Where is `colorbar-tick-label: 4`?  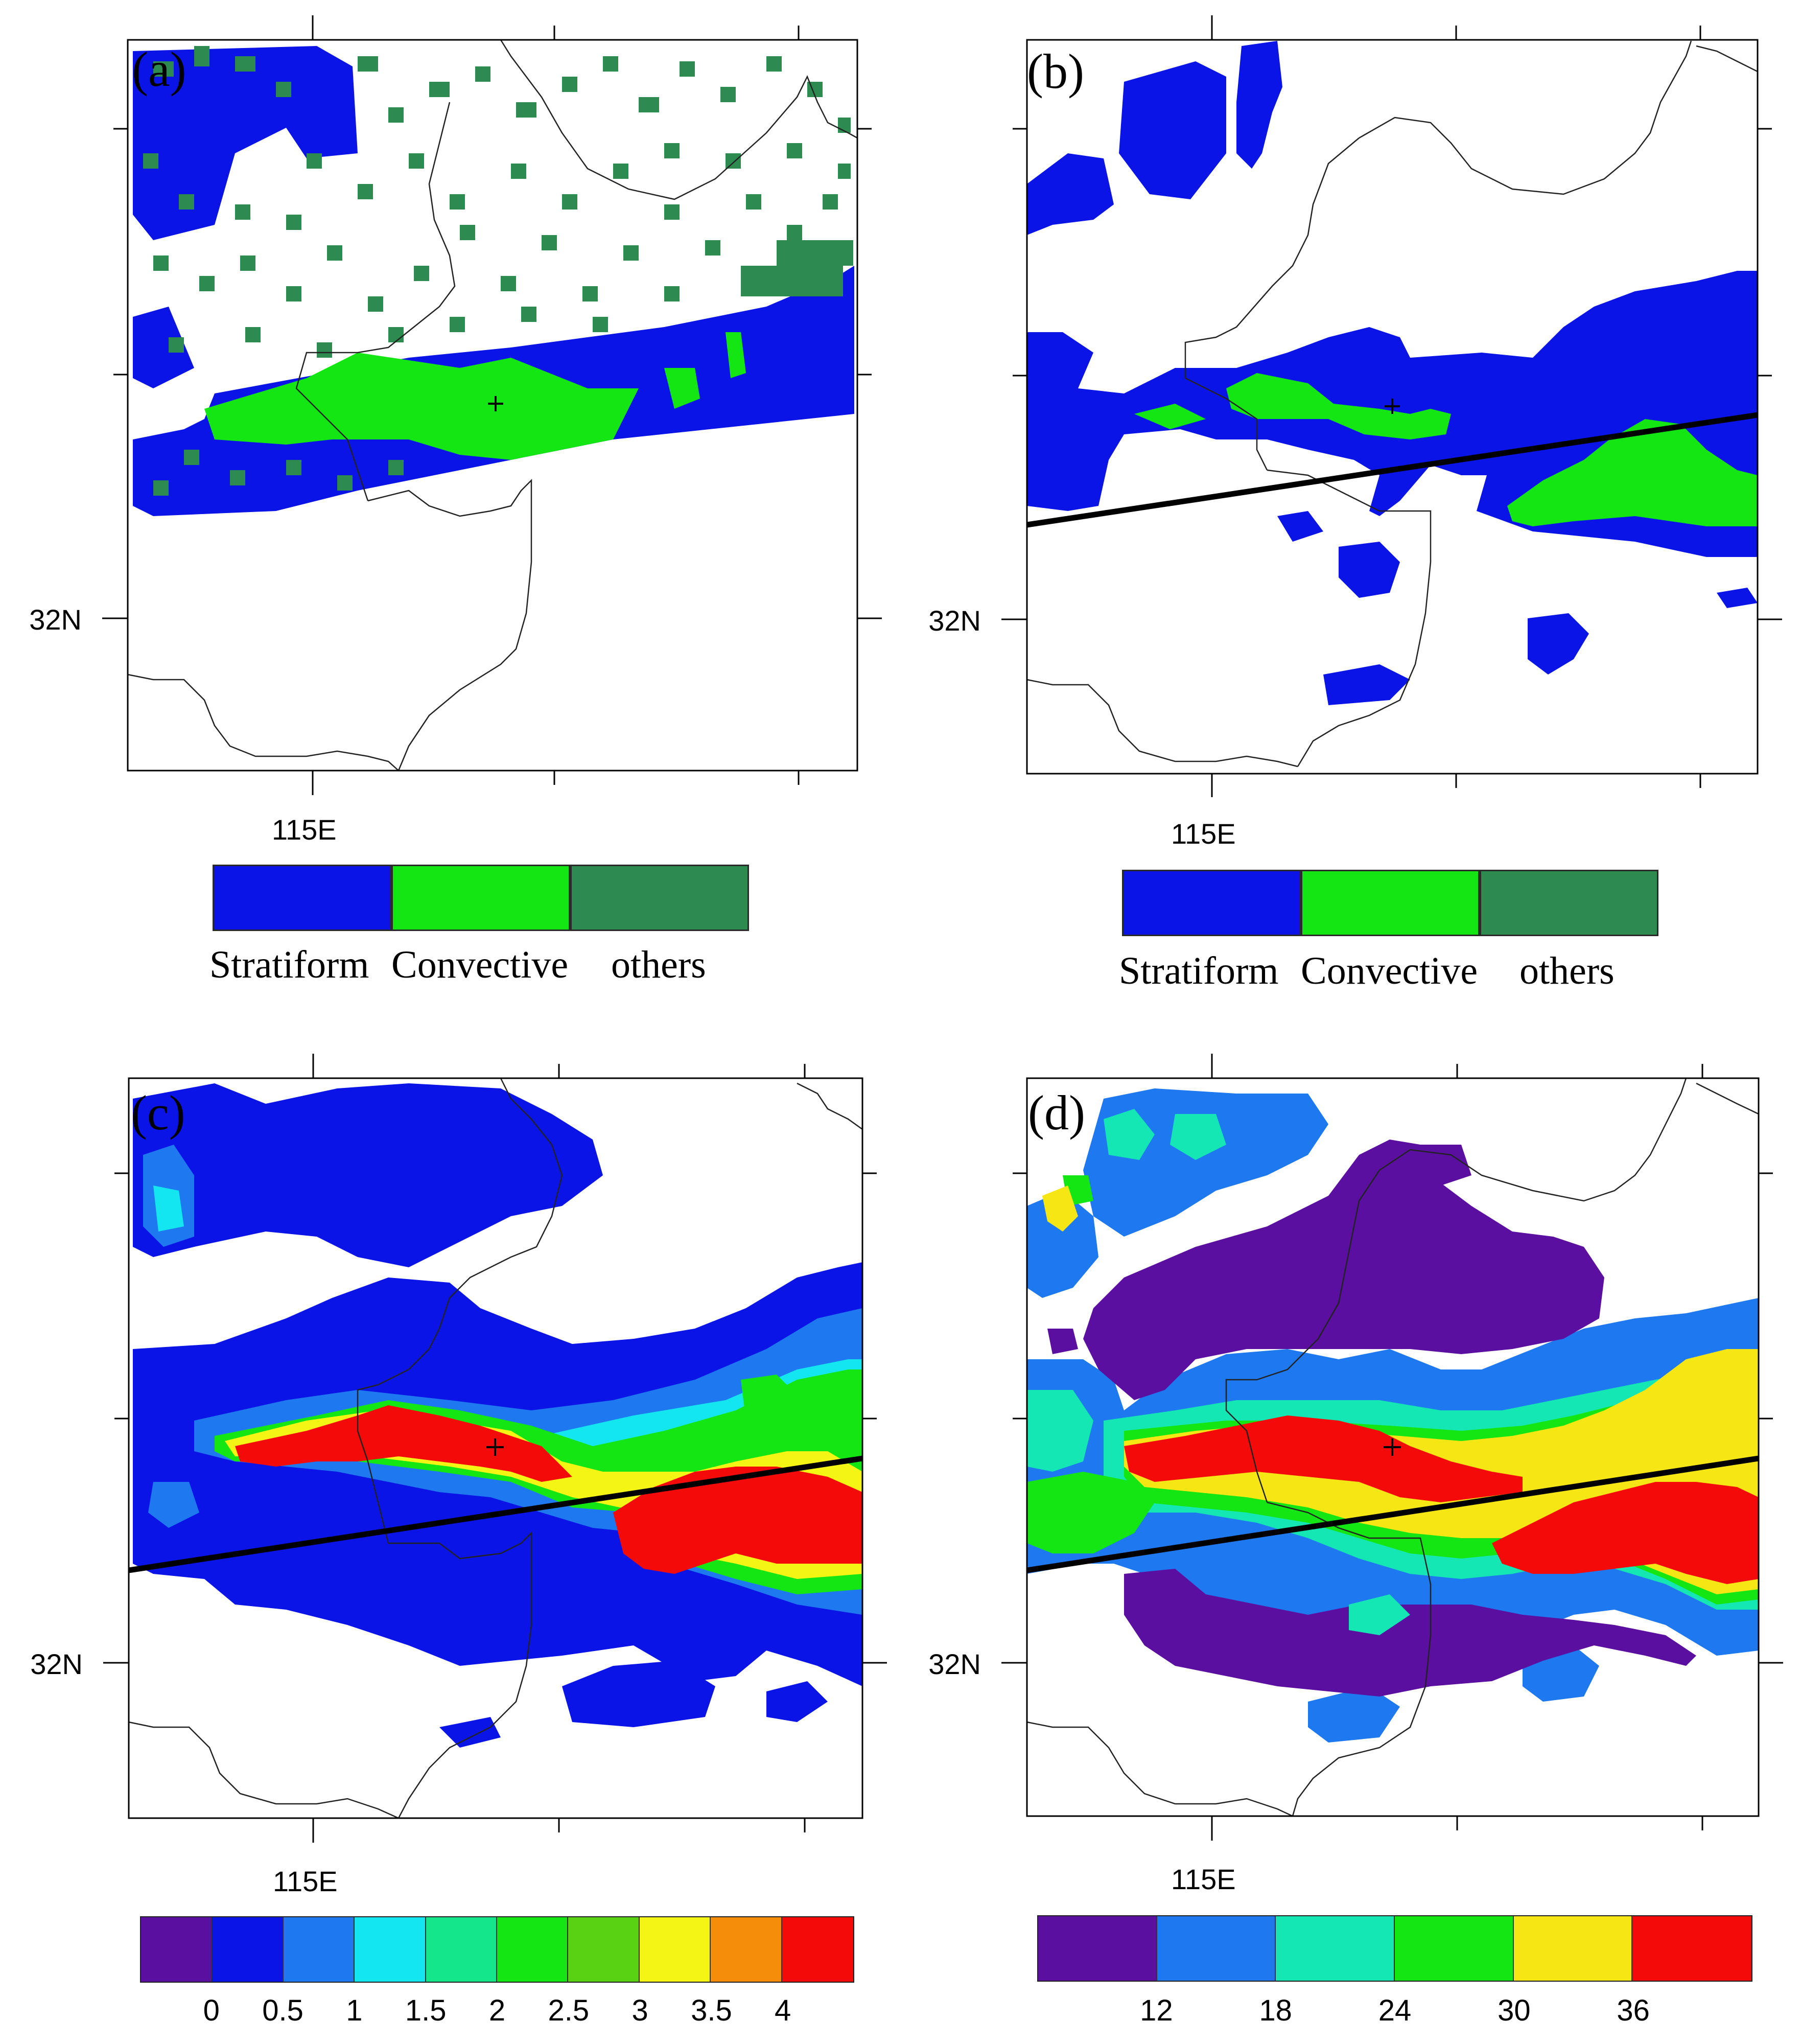
colorbar-tick-label: 4 is located at coordinates (783, 2010).